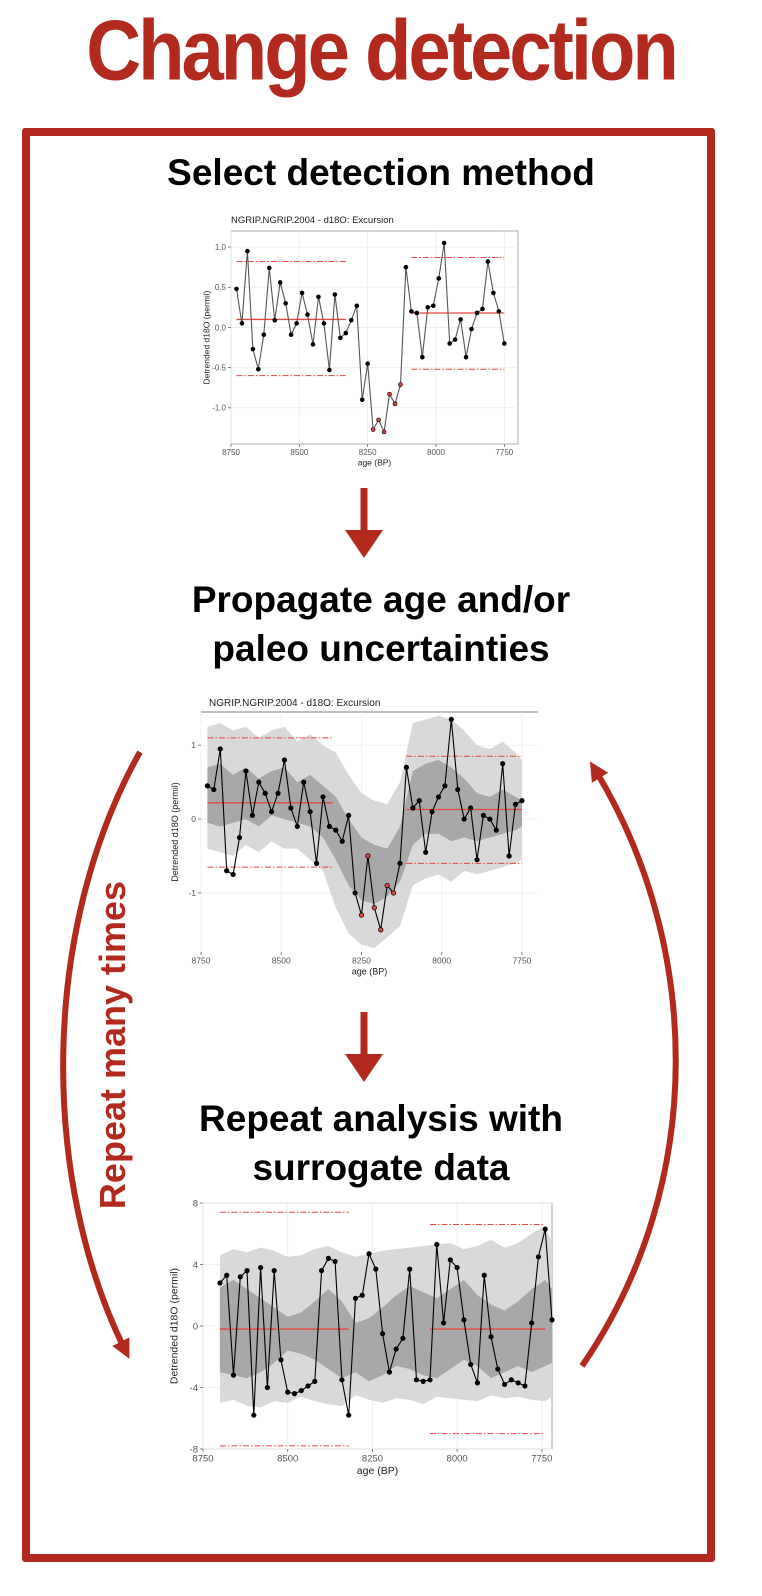  I want to click on uncertainty-band-inner, so click(364, 832).